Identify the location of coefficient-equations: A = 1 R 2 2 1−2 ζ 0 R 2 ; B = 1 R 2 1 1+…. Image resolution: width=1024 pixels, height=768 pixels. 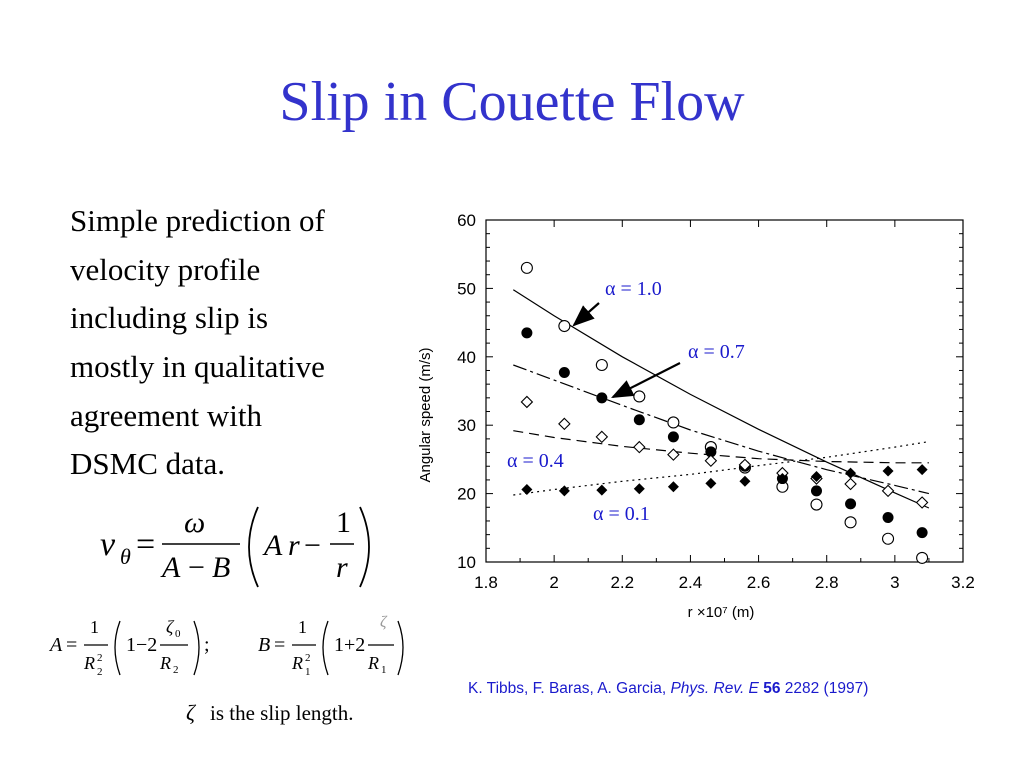
(226, 646).